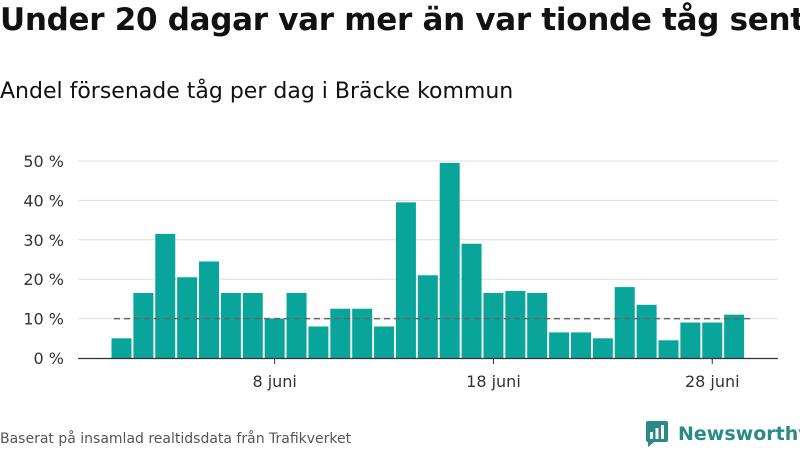 The image size is (800, 450). Describe the element at coordinates (43, 319) in the screenshot. I see `y-tick-label: 10 %` at that location.